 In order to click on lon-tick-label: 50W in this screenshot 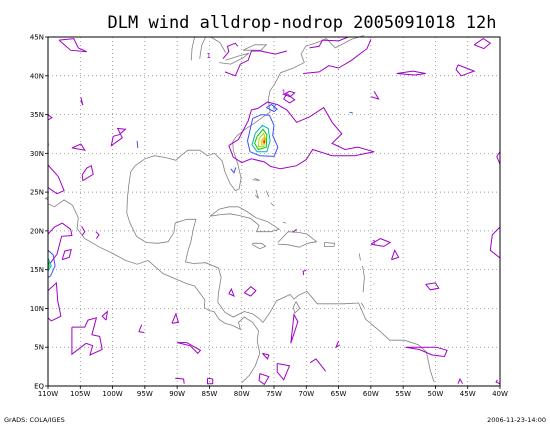, I will do `click(436, 394)`.